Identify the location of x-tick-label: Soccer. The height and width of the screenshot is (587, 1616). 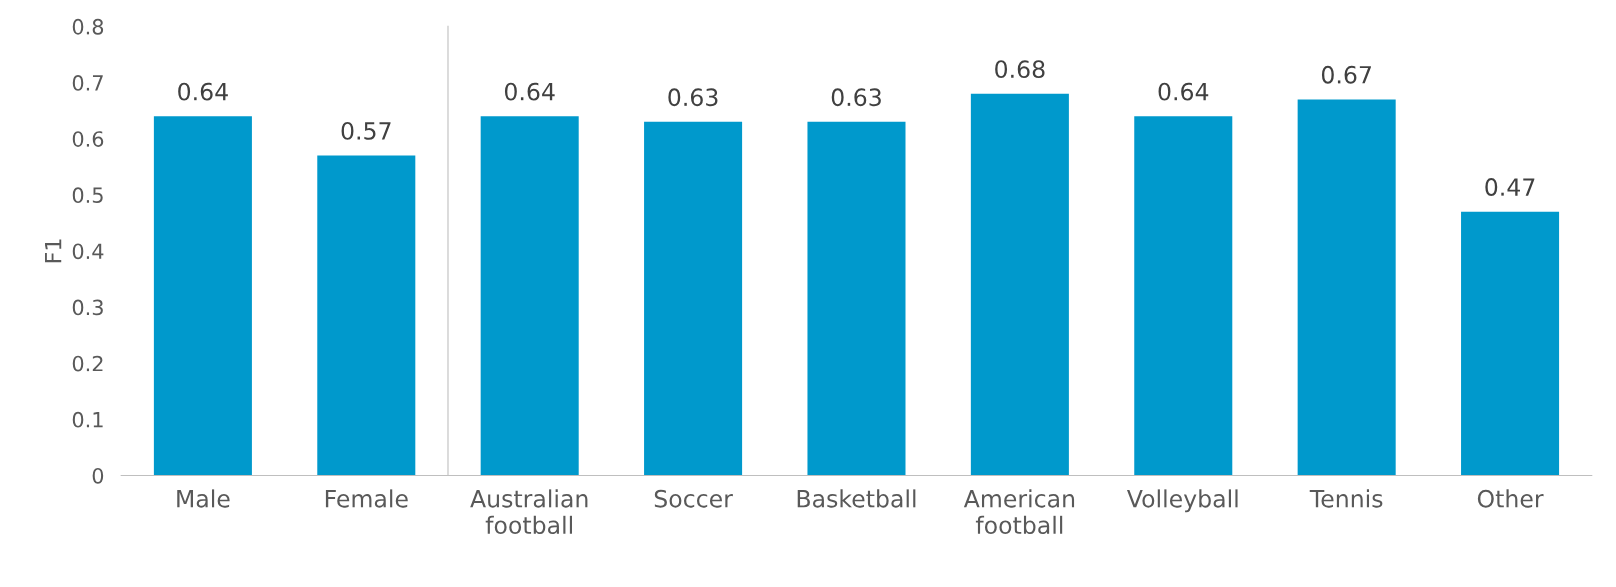
(693, 498).